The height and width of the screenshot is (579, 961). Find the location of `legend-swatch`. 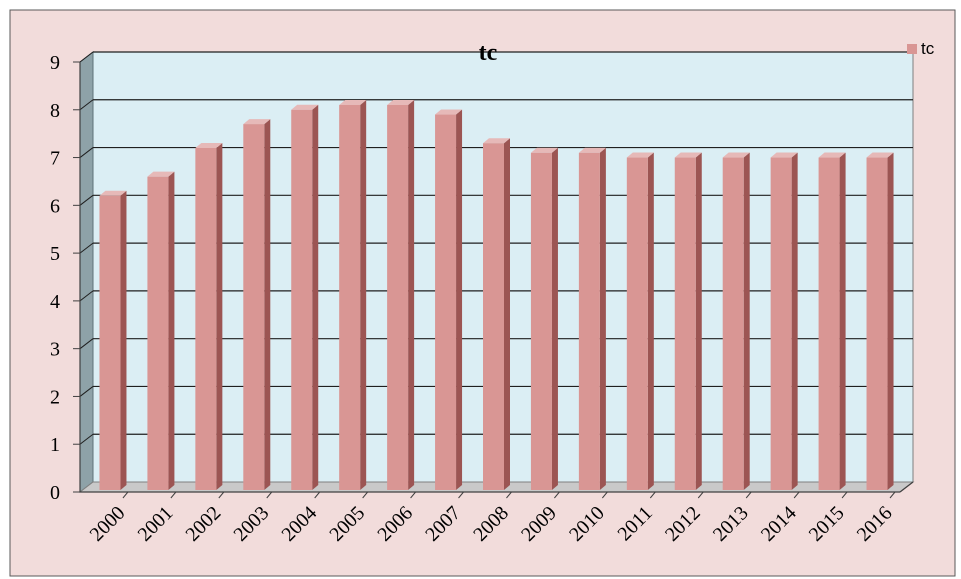

legend-swatch is located at coordinates (912, 49).